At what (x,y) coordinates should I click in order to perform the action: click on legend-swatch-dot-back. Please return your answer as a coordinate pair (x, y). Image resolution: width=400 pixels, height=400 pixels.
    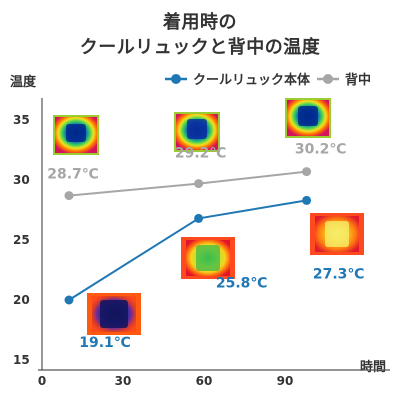
    Looking at the image, I should click on (328, 79).